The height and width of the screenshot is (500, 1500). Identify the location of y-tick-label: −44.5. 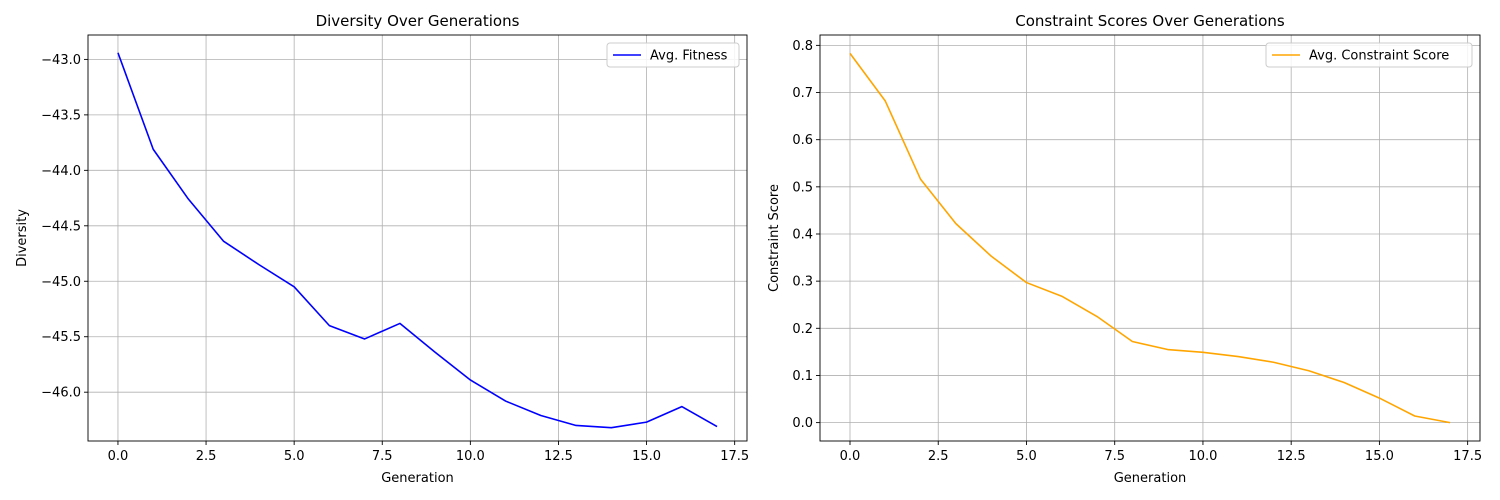
(61, 226).